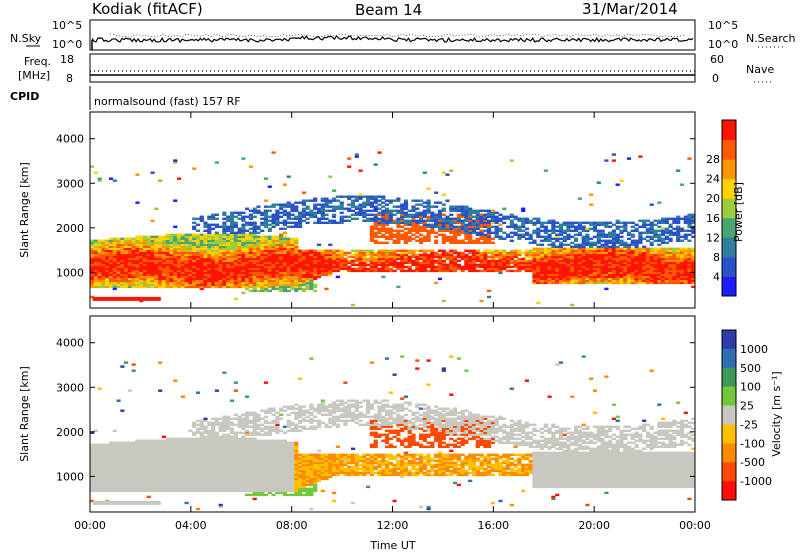 This screenshot has width=800, height=554. What do you see at coordinates (70, 139) in the screenshot?
I see `y-tick-label: 4000` at bounding box center [70, 139].